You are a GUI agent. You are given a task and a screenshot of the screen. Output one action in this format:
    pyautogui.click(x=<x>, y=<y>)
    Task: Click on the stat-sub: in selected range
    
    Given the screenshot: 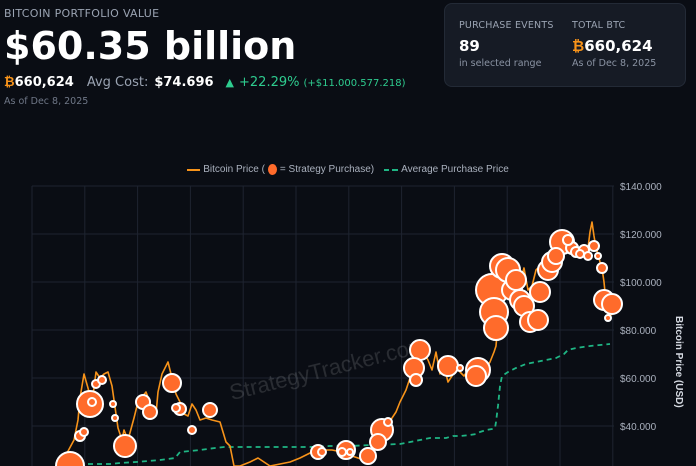 What is the action you would take?
    pyautogui.click(x=500, y=63)
    